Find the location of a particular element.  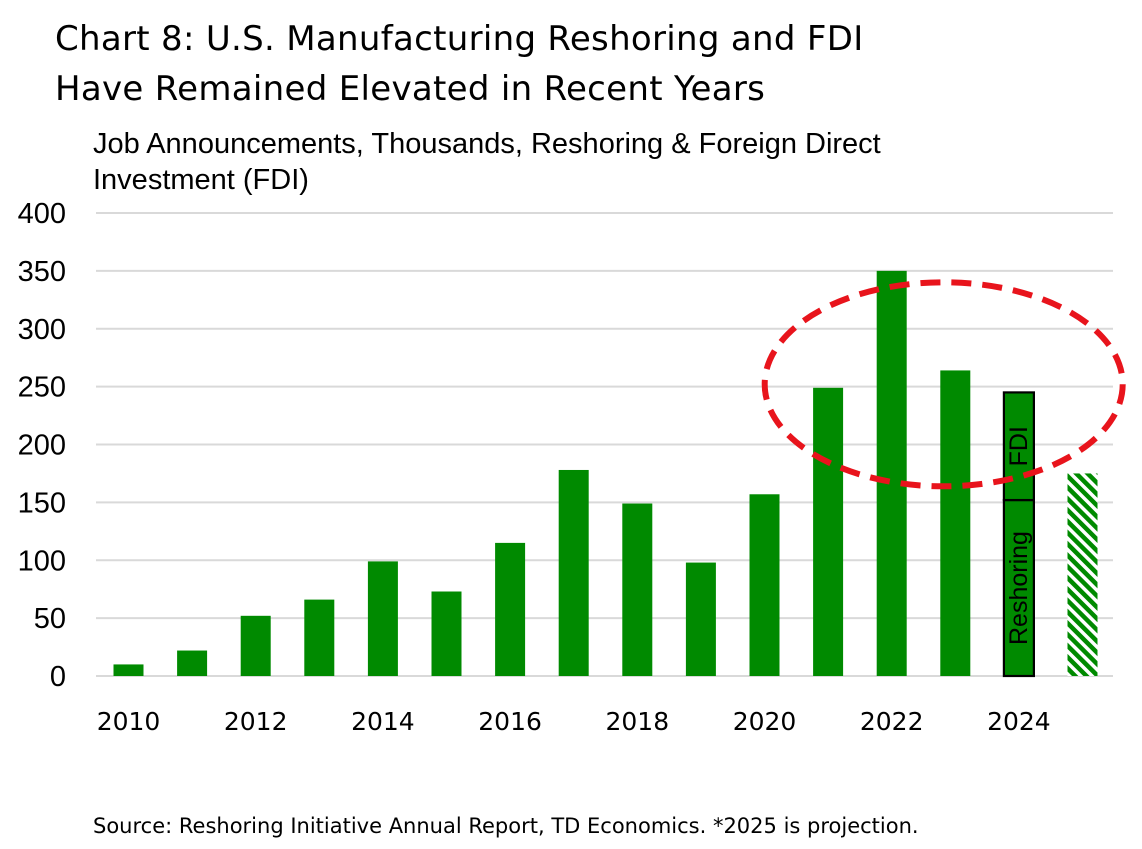

x-tick-label-2022: 2022 is located at coordinates (892, 721).